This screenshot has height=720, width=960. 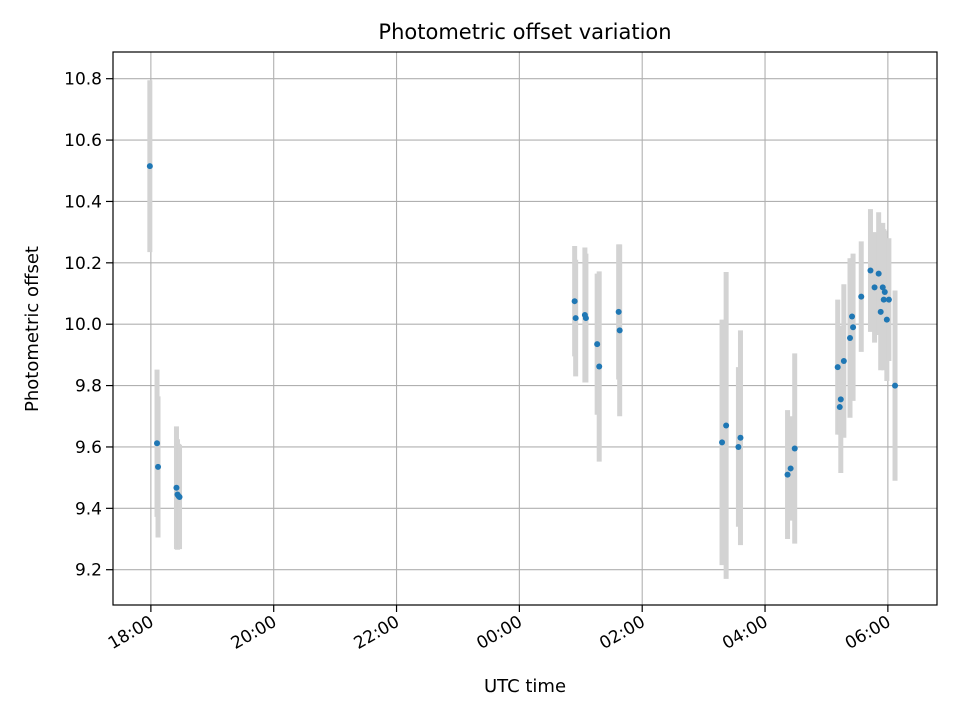 What do you see at coordinates (83, 141) in the screenshot?
I see `y-tick-label: 10.6` at bounding box center [83, 141].